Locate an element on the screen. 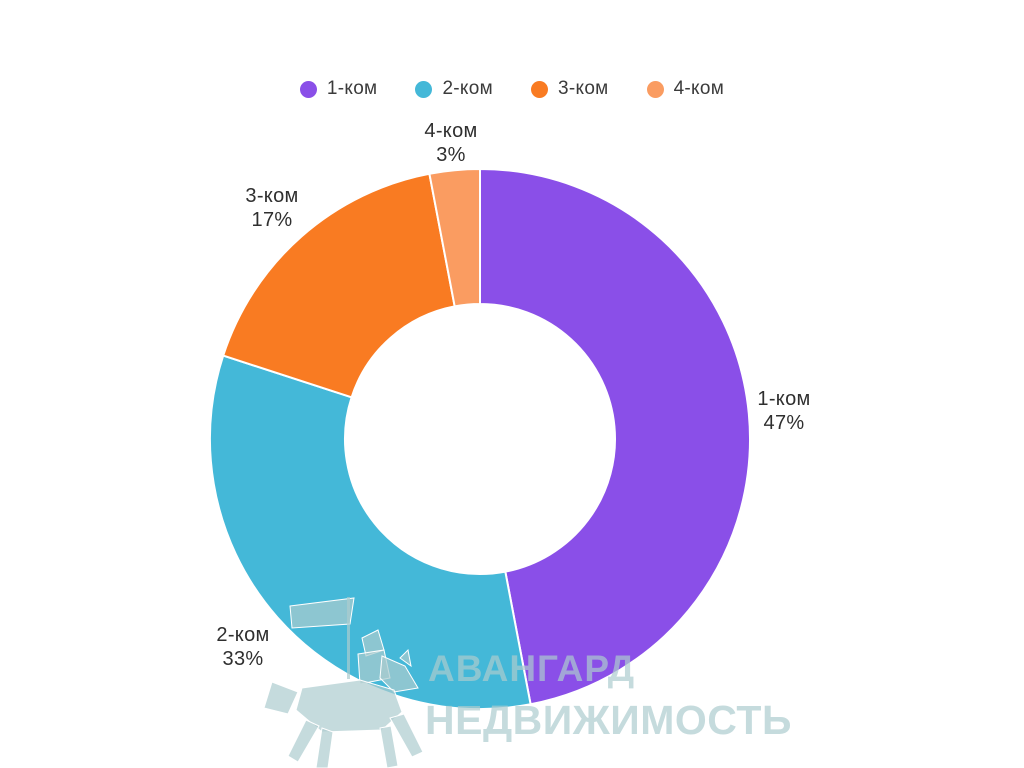  slice-label-title: 3-ком is located at coordinates (272, 196).